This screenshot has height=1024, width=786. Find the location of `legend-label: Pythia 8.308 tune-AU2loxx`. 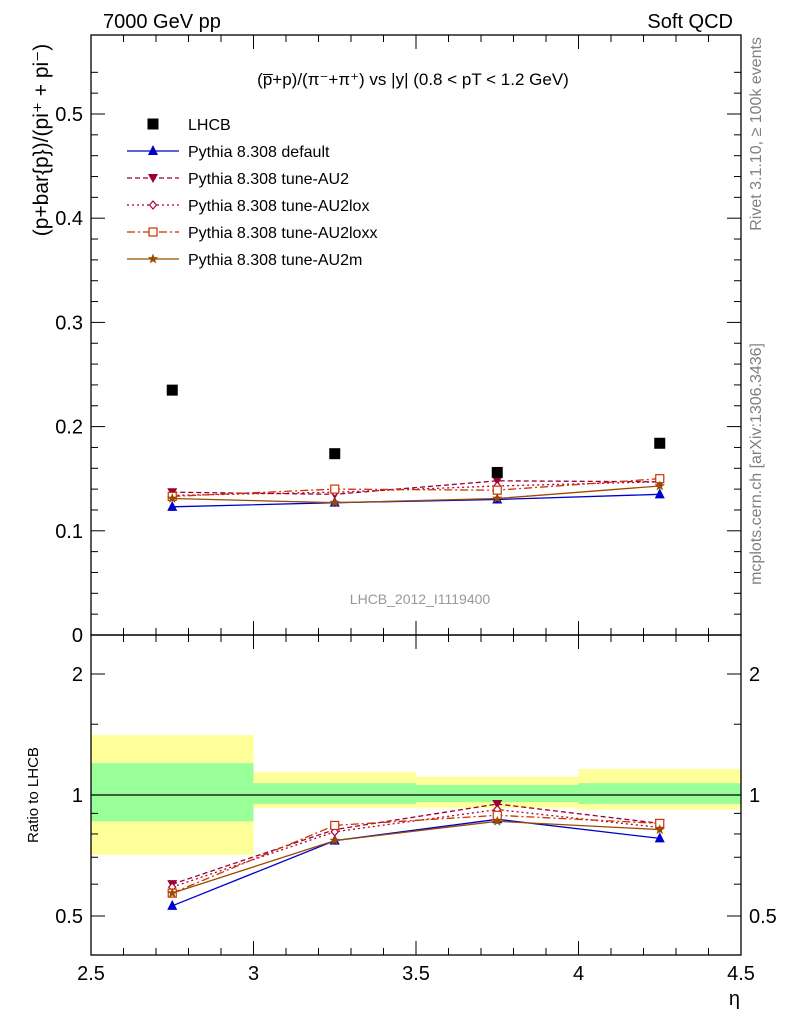

legend-label: Pythia 8.308 tune-AU2loxx is located at coordinates (282, 233).